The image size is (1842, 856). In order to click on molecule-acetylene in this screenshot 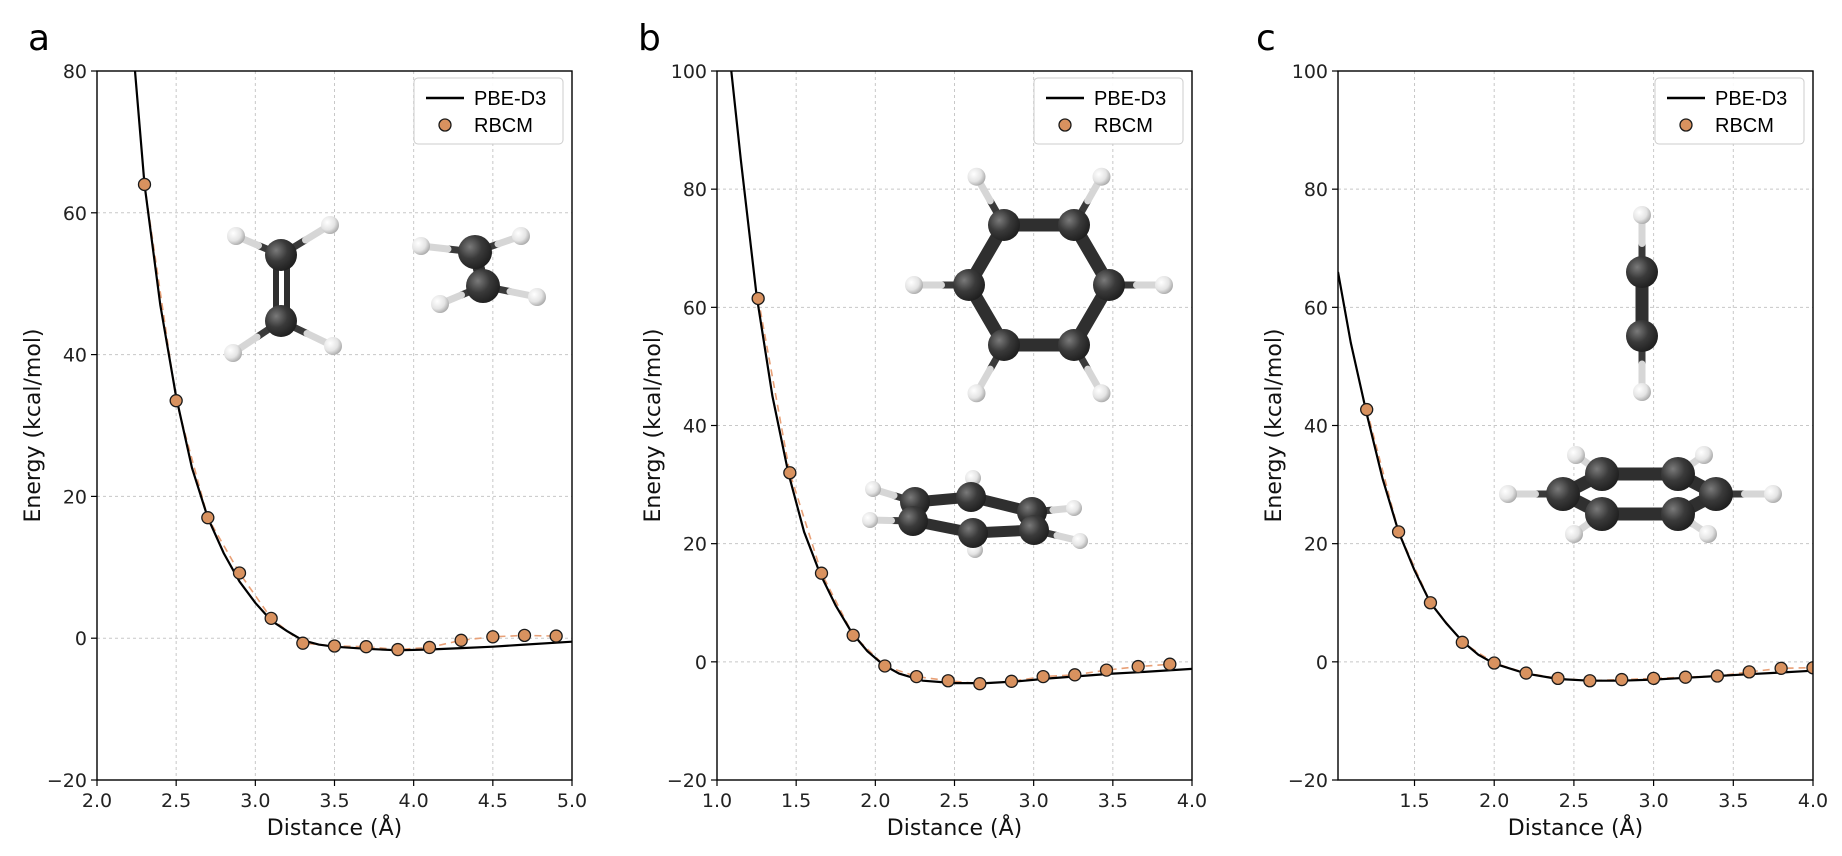, I will do `click(1642, 303)`.